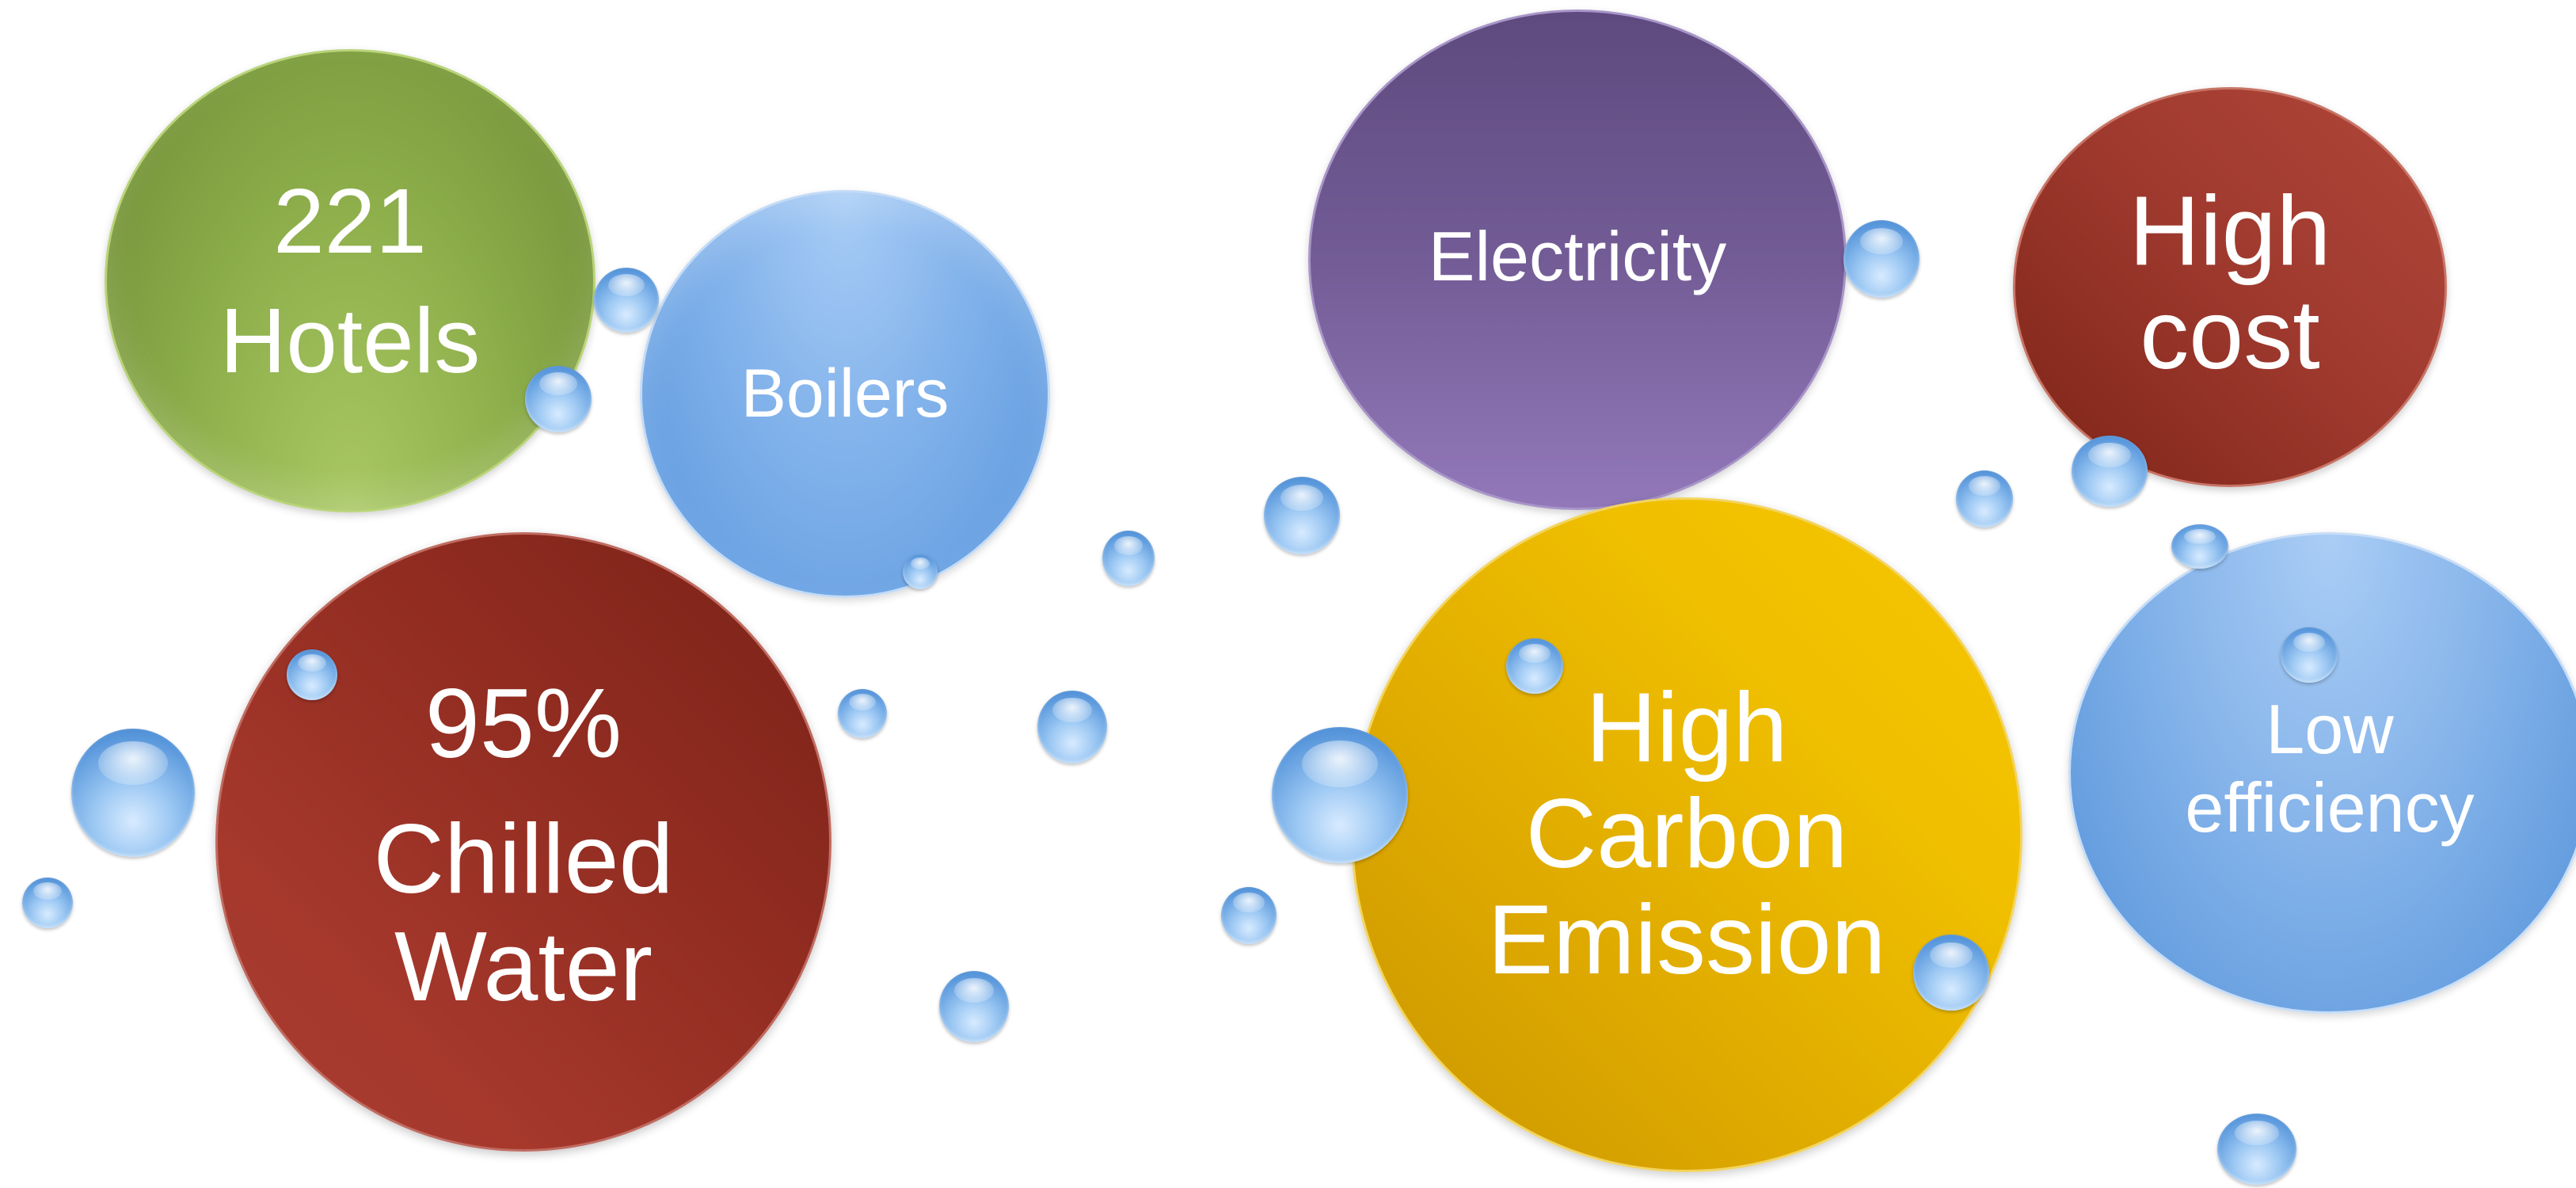  What do you see at coordinates (350, 220) in the screenshot?
I see `hotels-line-1: 221` at bounding box center [350, 220].